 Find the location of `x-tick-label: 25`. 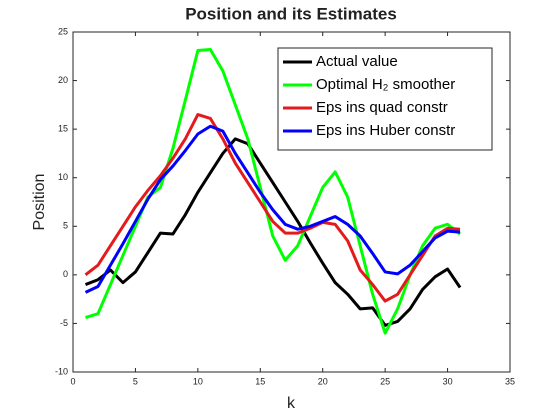

x-tick-label: 25 is located at coordinates (385, 381).